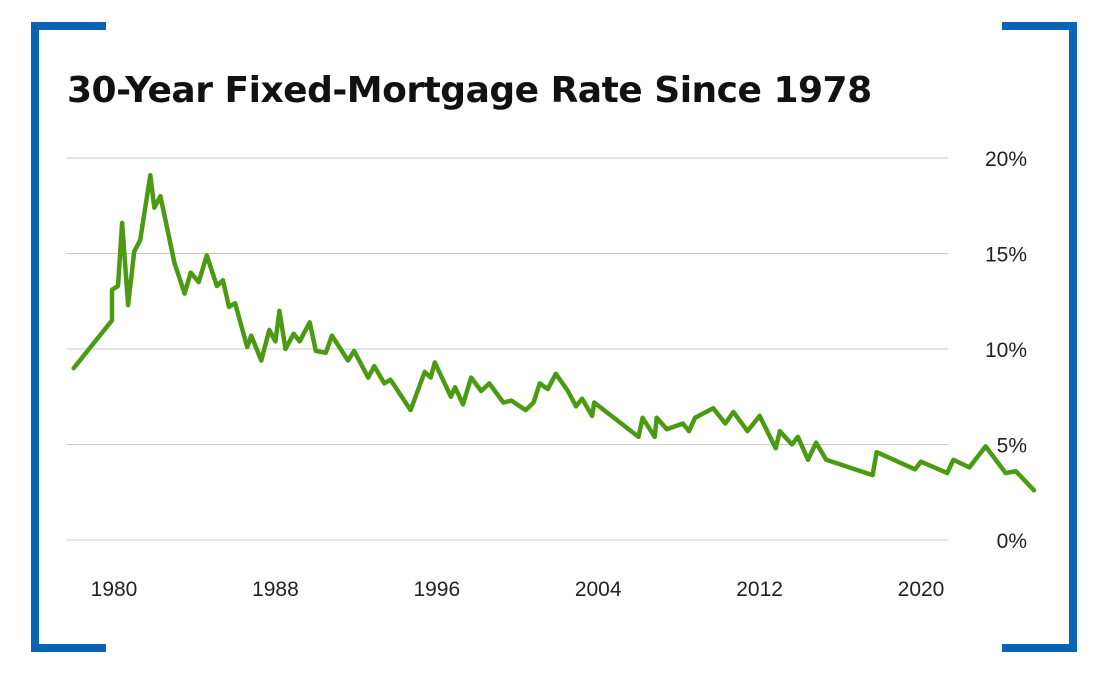  I want to click on bracket-right-vertical, so click(1073, 337).